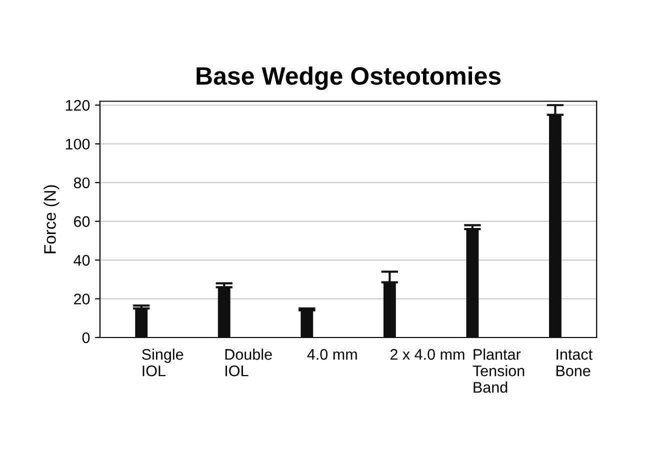  What do you see at coordinates (498, 370) in the screenshot?
I see `x-tick-label: Plantar Tension Band` at bounding box center [498, 370].